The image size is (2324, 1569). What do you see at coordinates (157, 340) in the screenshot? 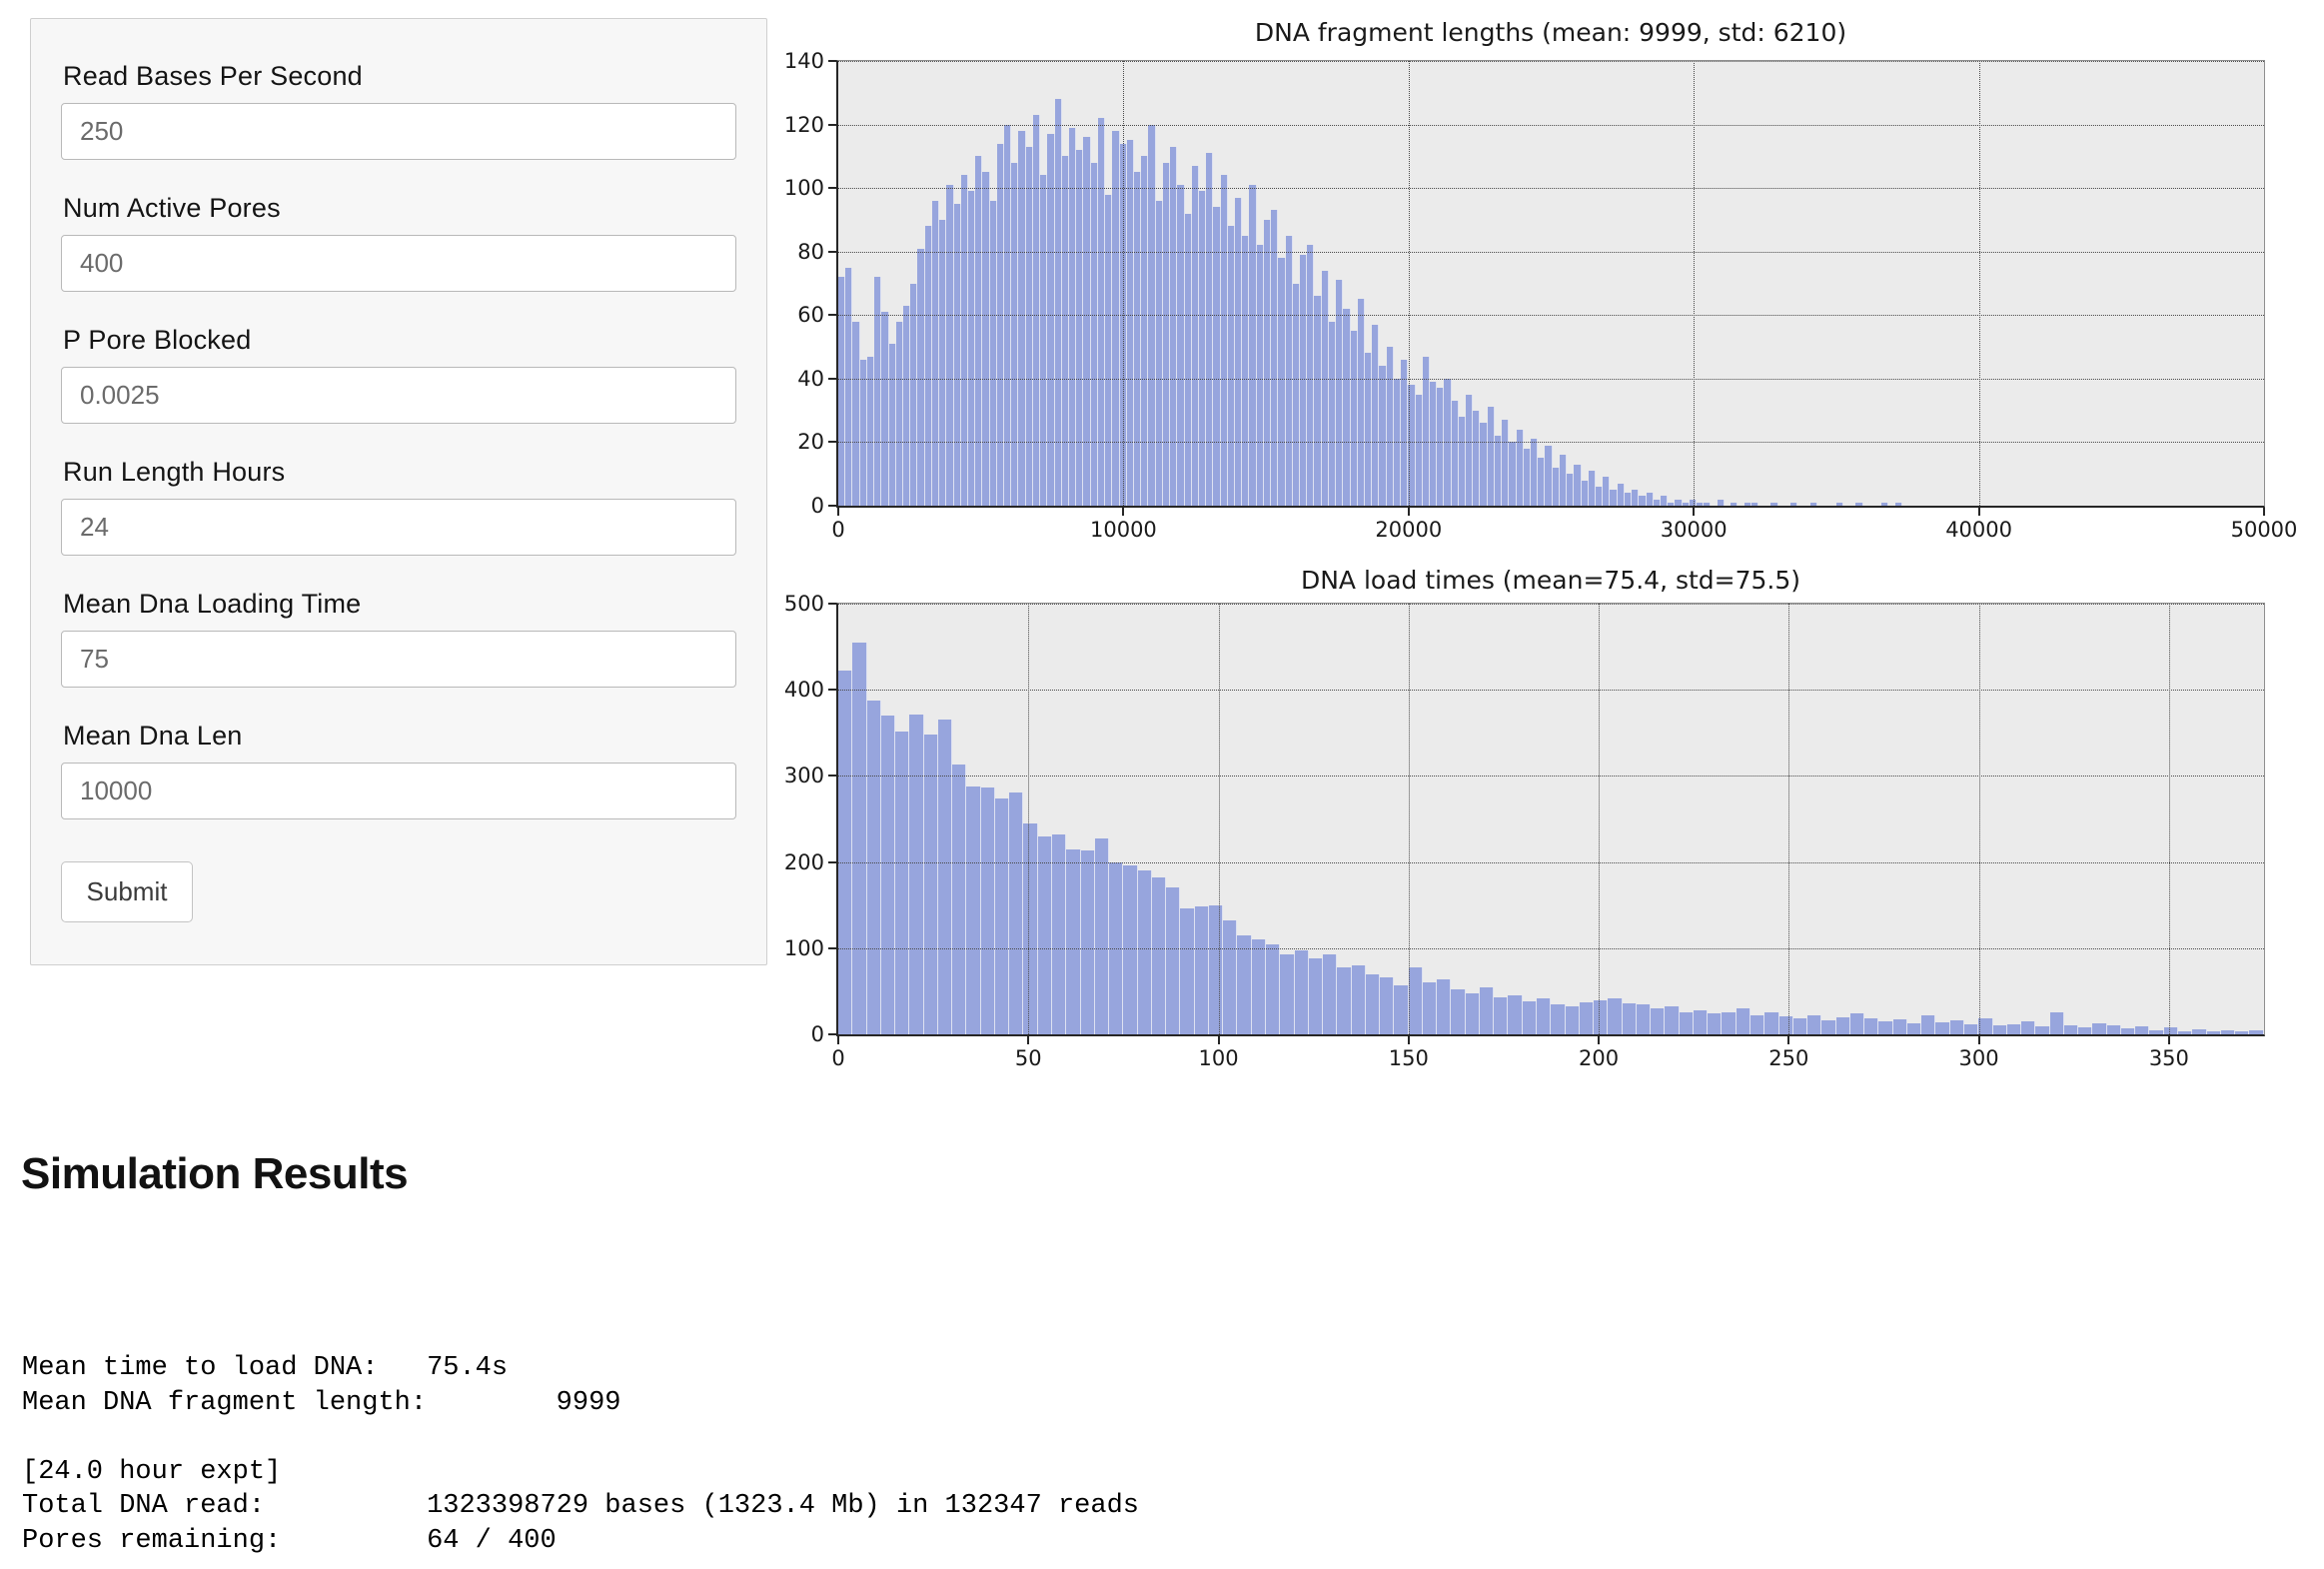
I see `p-pore-blocked-label: P Pore Blocked` at bounding box center [157, 340].